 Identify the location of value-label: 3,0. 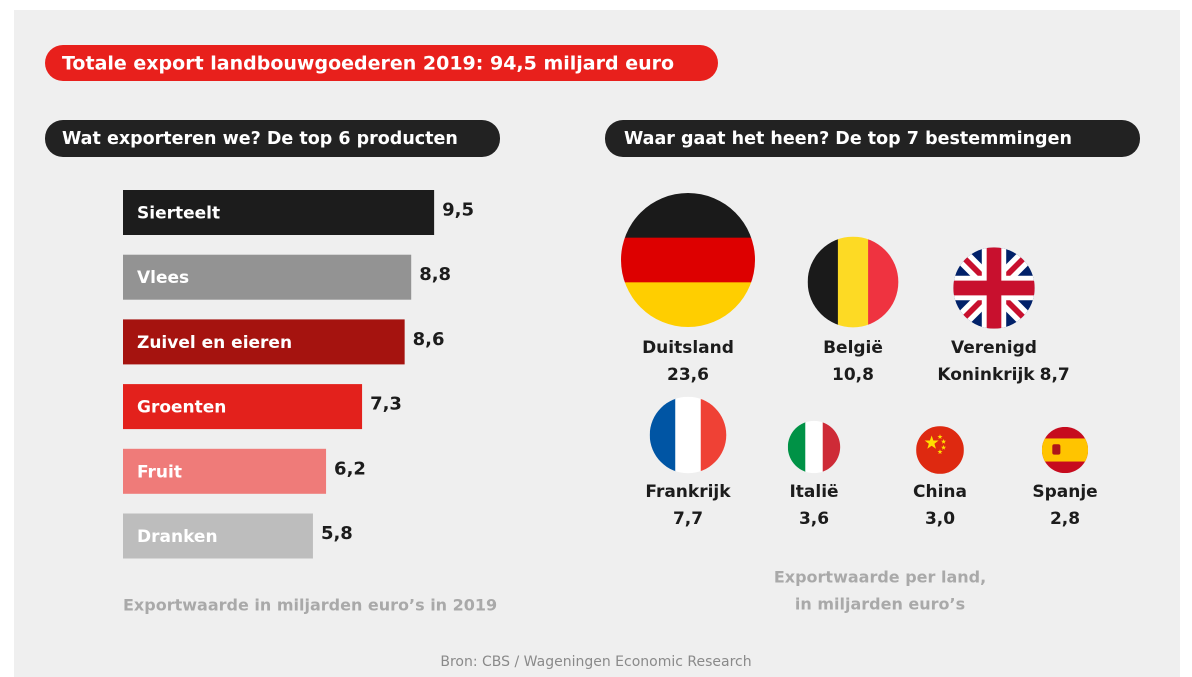
(940, 519).